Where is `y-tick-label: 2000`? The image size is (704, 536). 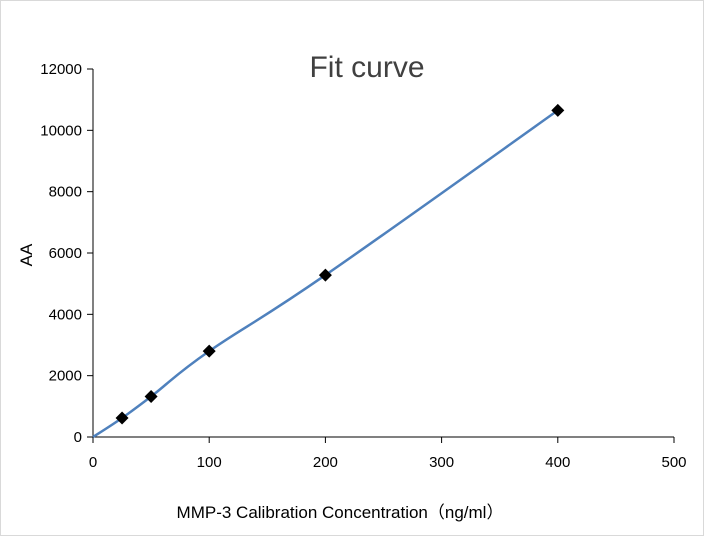
y-tick-label: 2000 is located at coordinates (65, 376).